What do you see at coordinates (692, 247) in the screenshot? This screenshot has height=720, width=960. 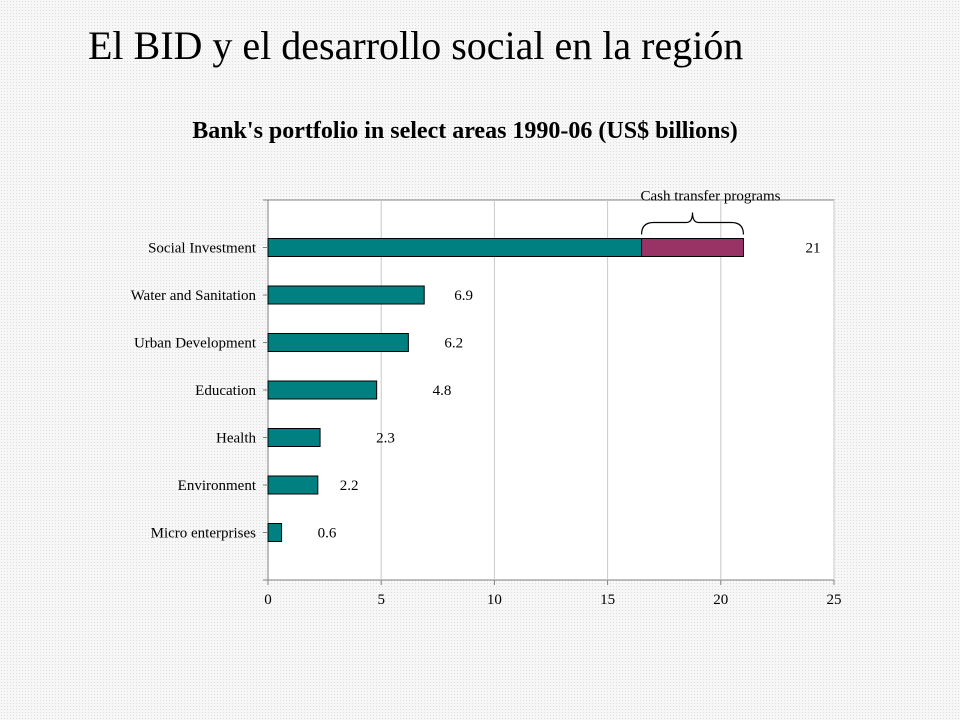 I see `bar-highlight-segment` at bounding box center [692, 247].